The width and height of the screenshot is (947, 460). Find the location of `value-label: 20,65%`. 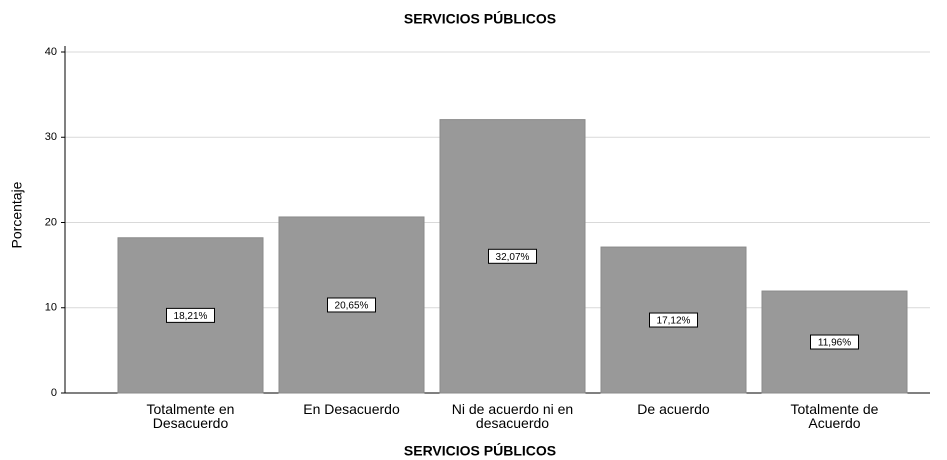

value-label: 20,65% is located at coordinates (352, 306).